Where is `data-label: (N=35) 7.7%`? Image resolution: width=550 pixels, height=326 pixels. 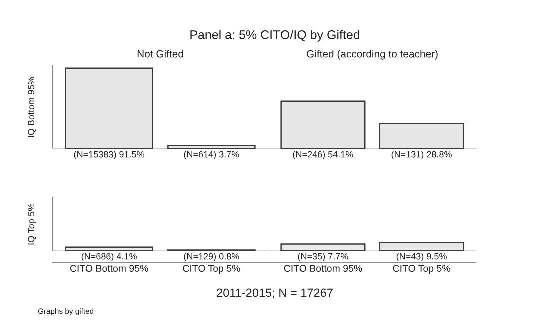 data-label: (N=35) 7.7% is located at coordinates (323, 257).